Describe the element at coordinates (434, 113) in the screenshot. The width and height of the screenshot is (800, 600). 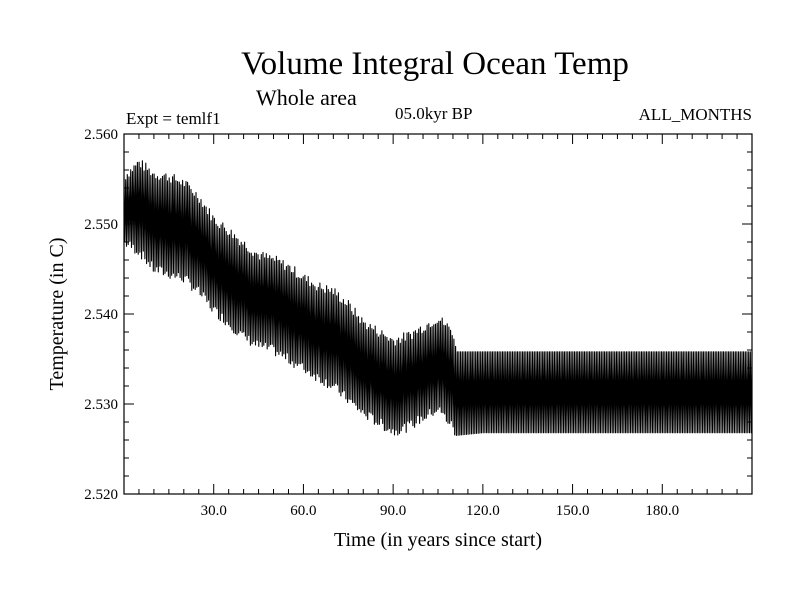
I see `period-label: 05.0kyr BP` at that location.